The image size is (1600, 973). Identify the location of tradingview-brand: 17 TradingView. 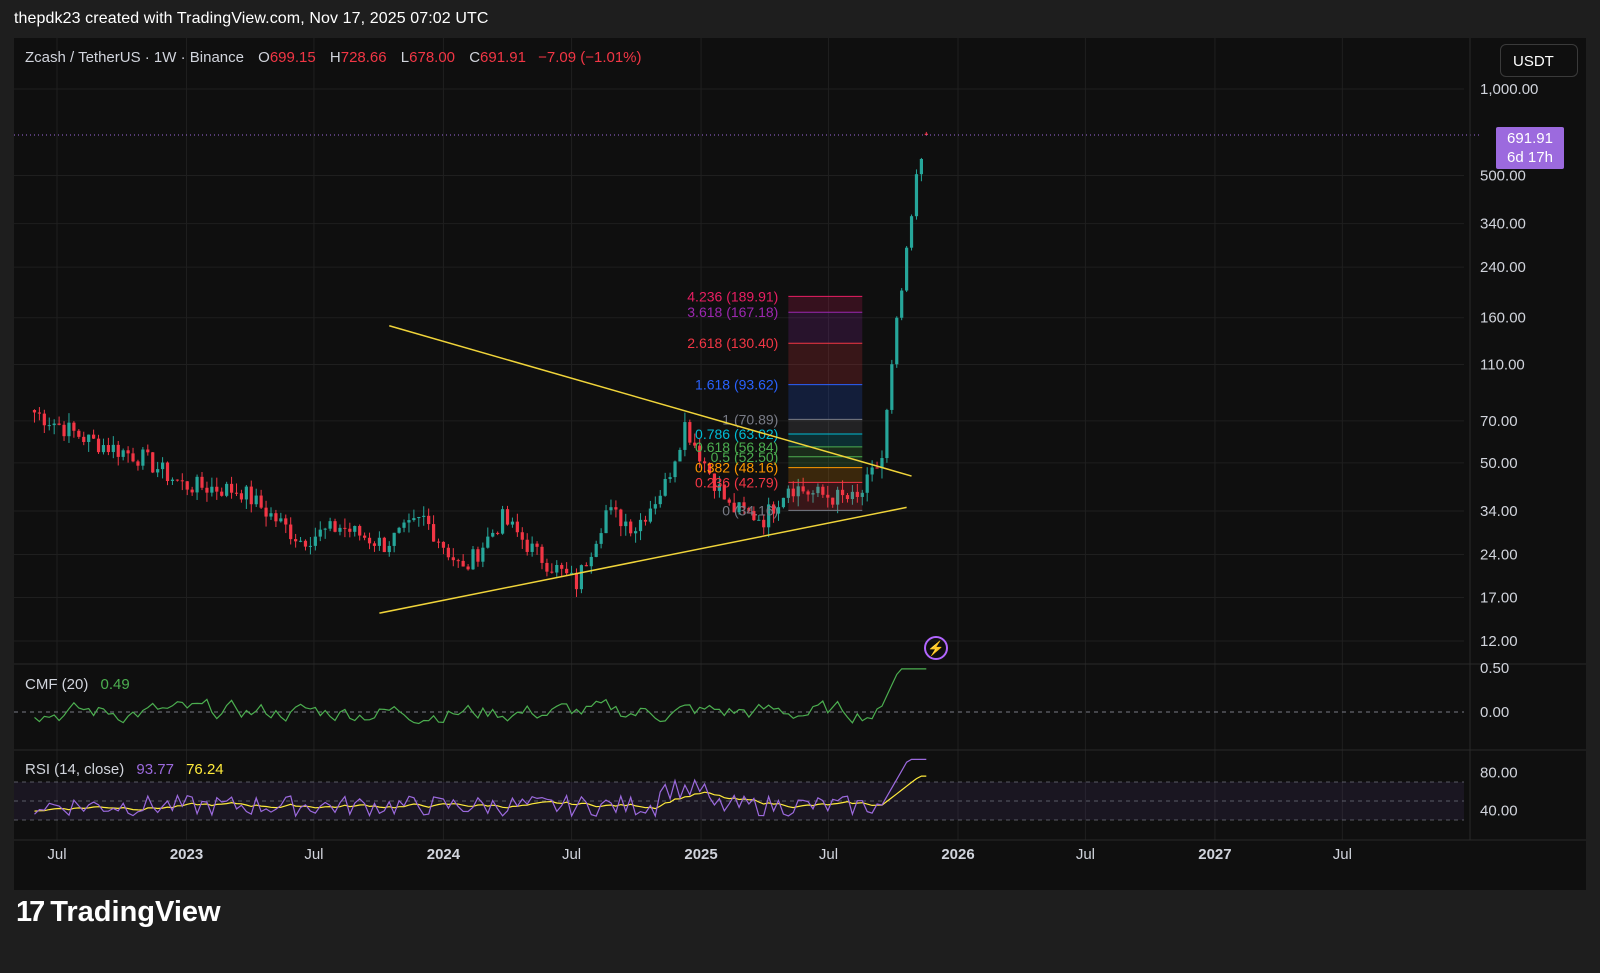
(118, 912).